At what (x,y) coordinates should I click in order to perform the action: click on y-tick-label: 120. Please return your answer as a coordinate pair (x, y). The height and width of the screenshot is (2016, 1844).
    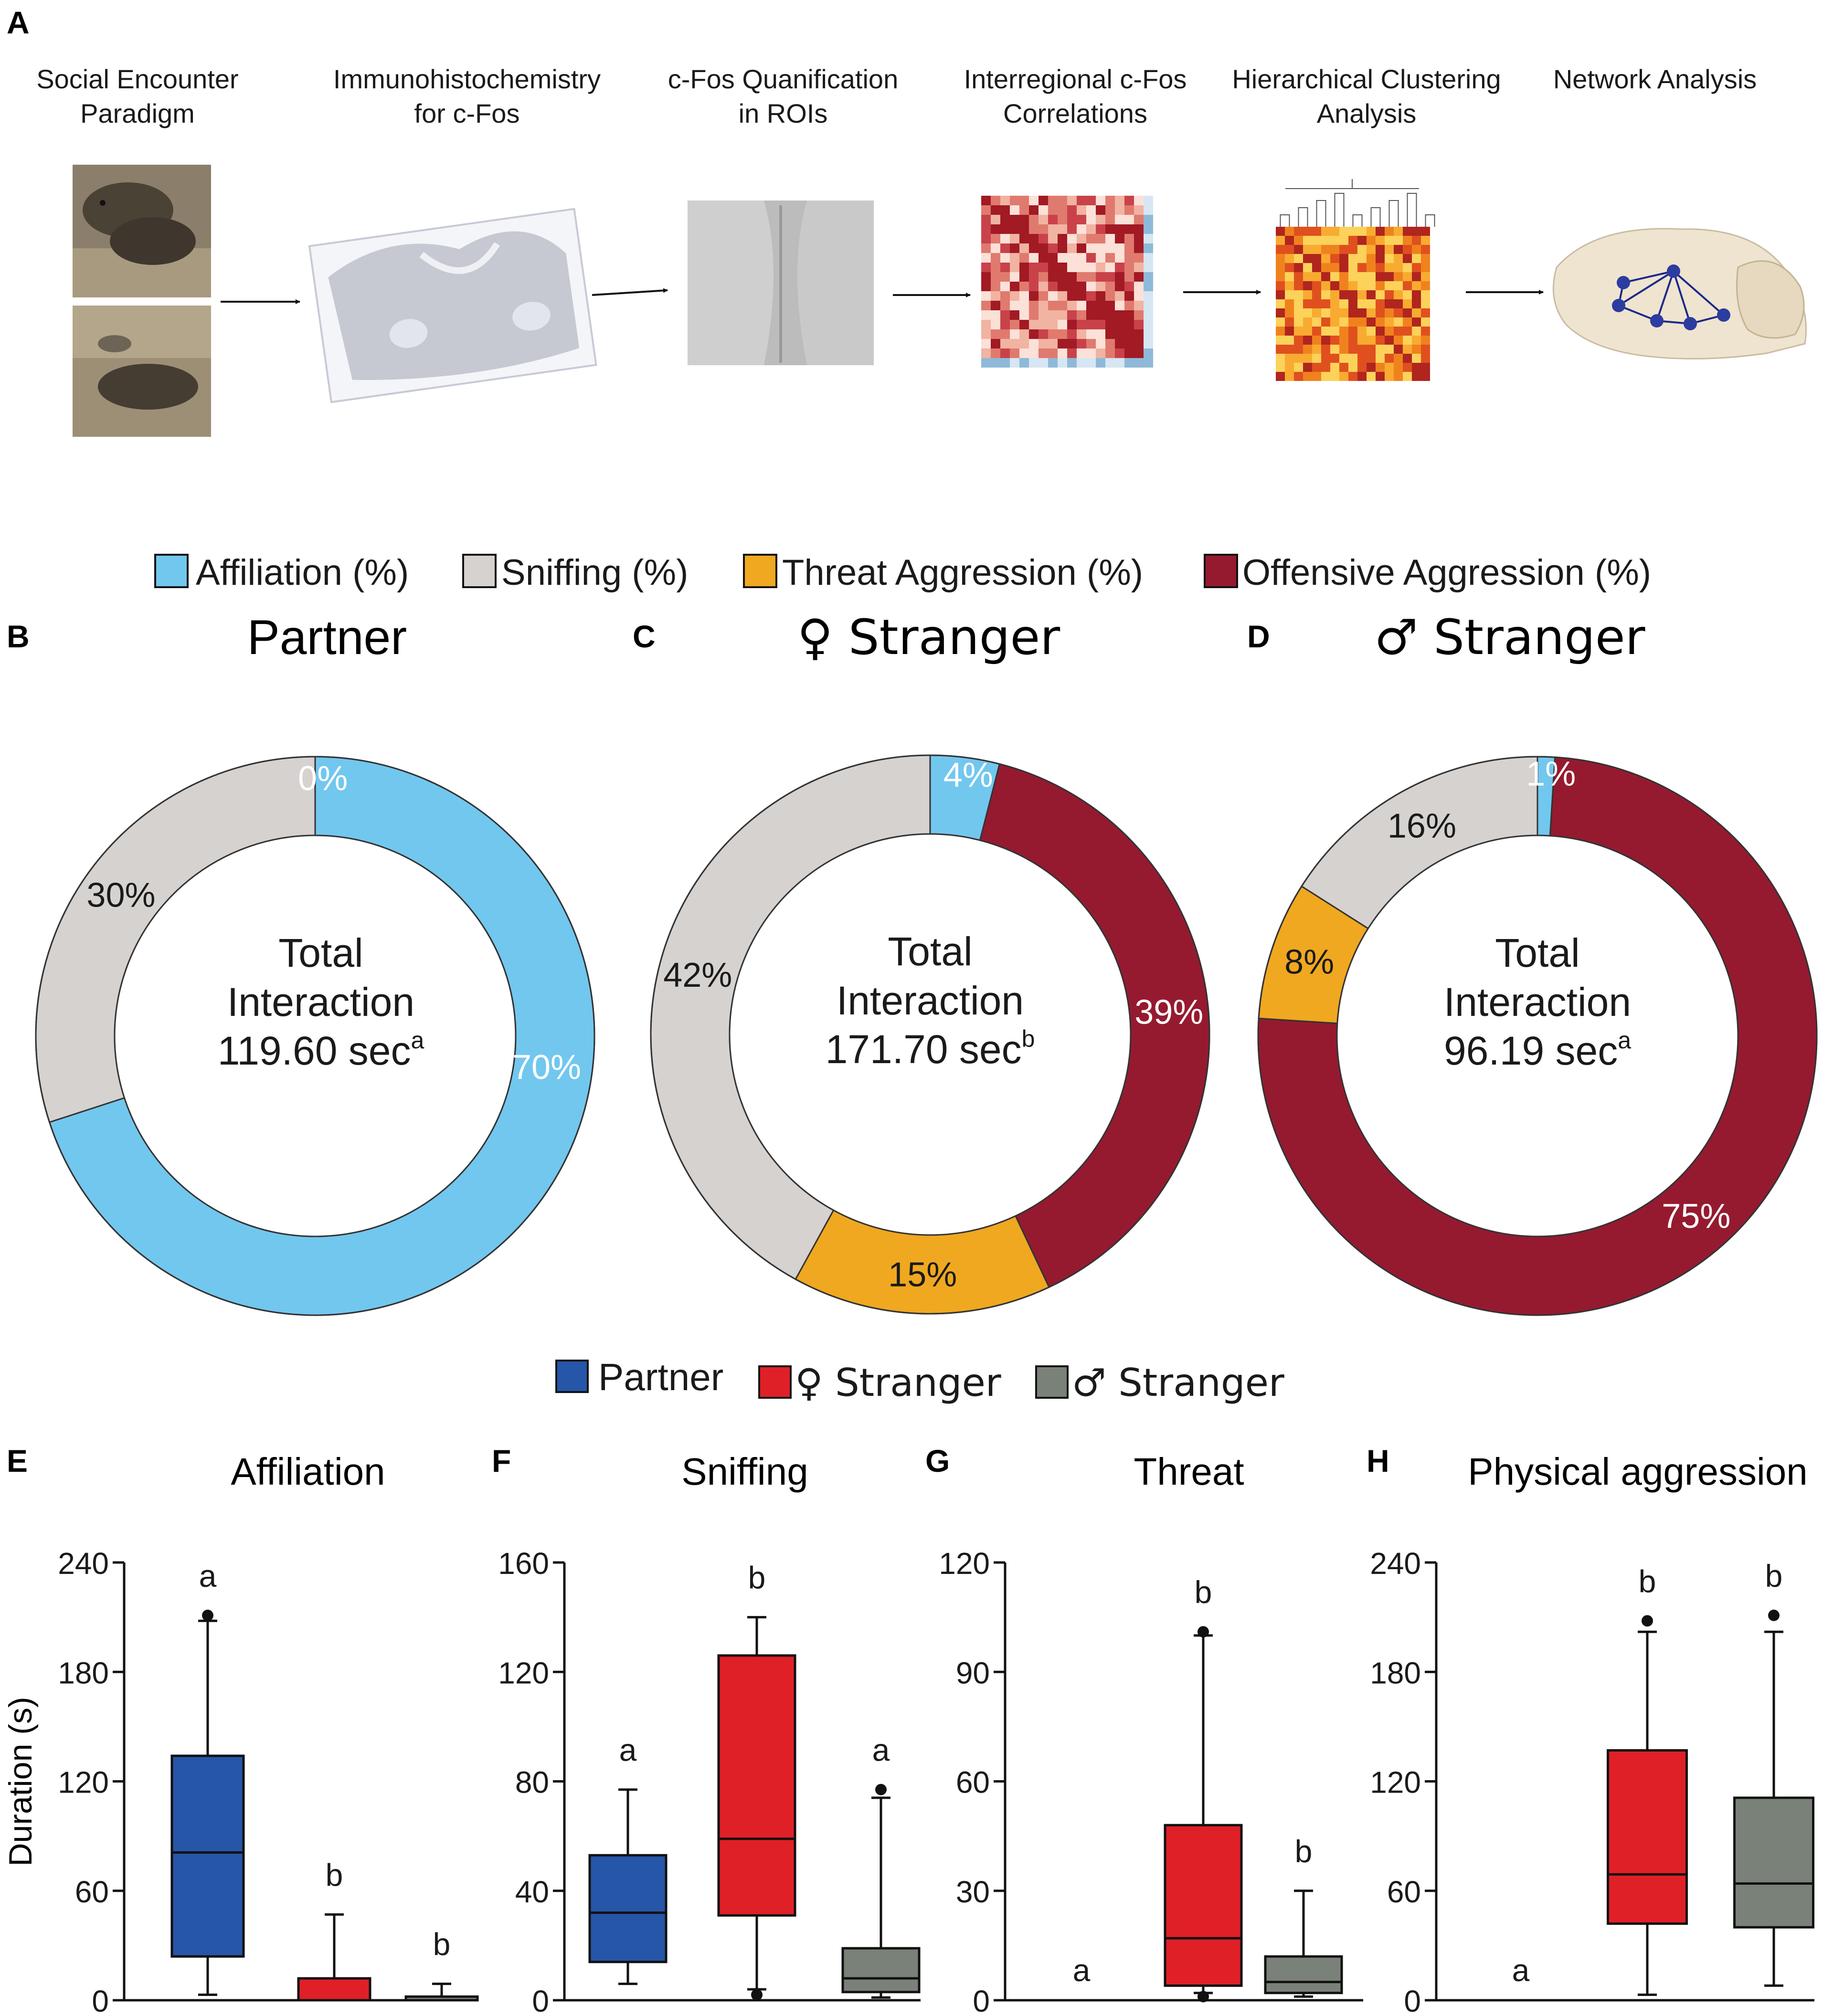
    Looking at the image, I should click on (965, 1564).